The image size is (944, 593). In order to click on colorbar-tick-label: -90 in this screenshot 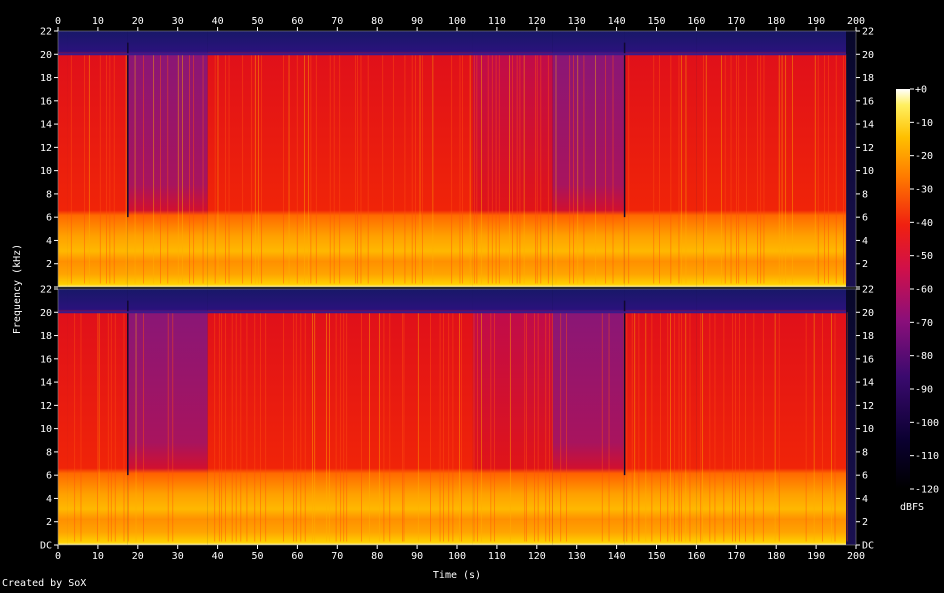, I will do `click(924, 390)`.